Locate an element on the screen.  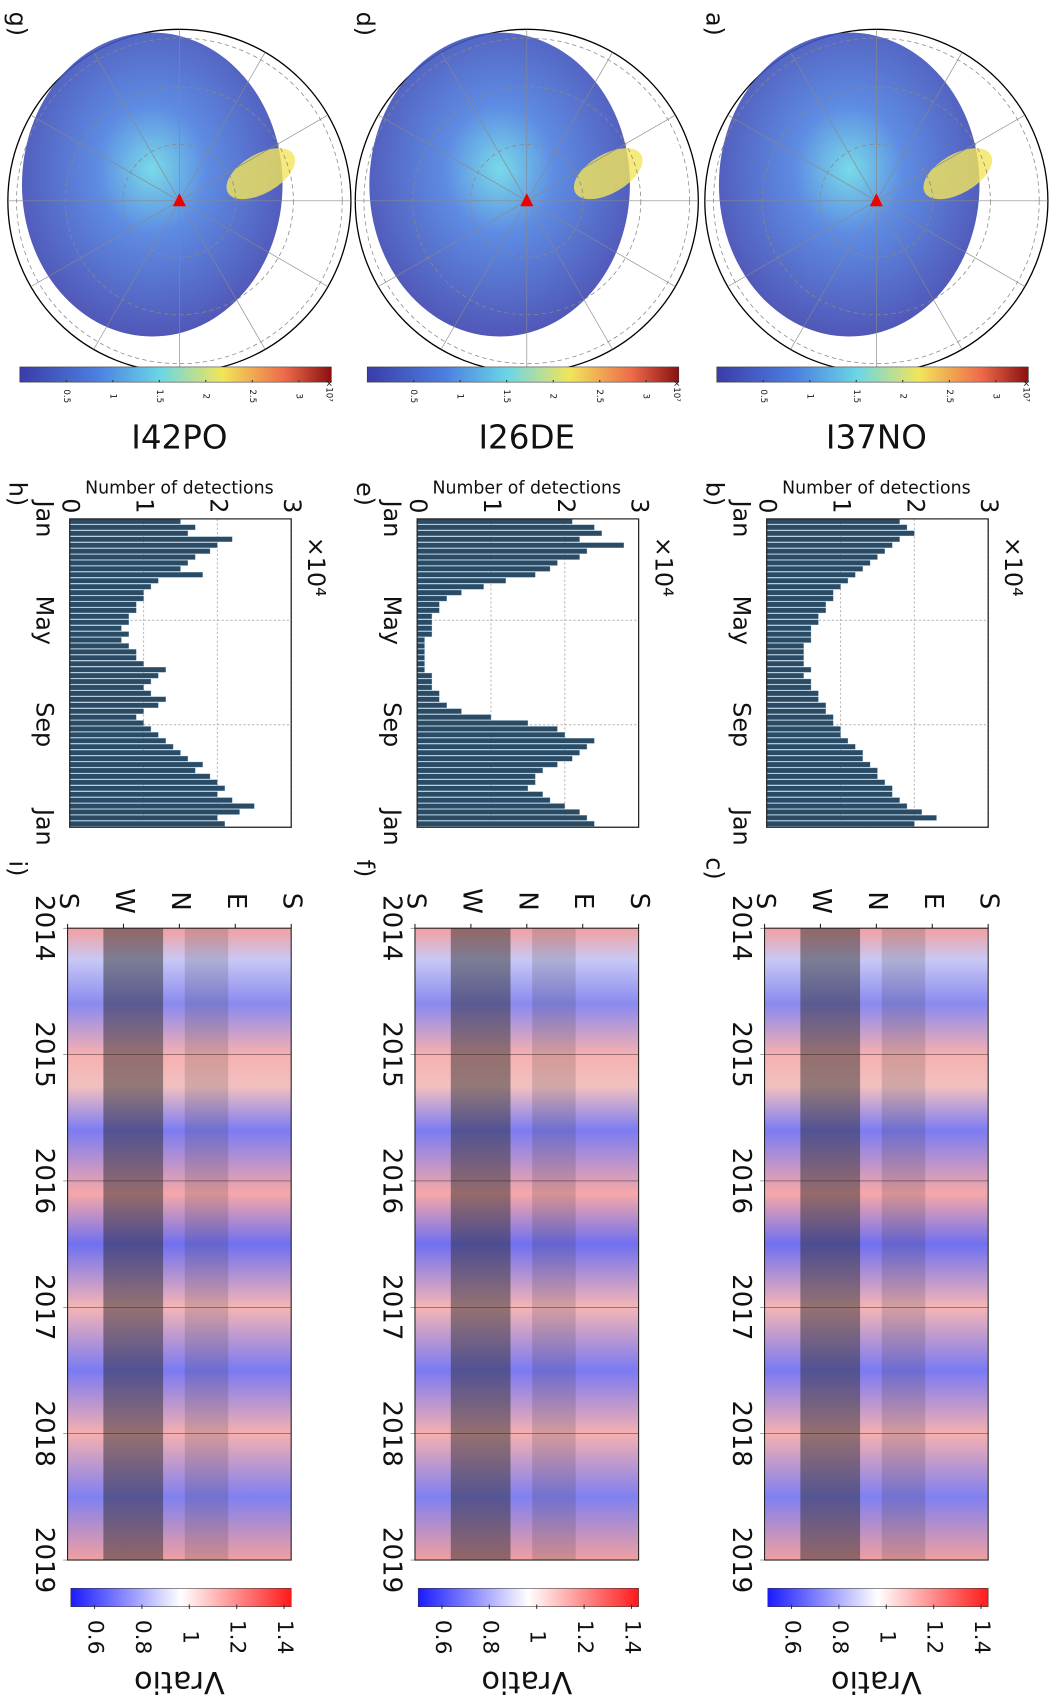
x-tick-label: E is located at coordinates (583, 901).